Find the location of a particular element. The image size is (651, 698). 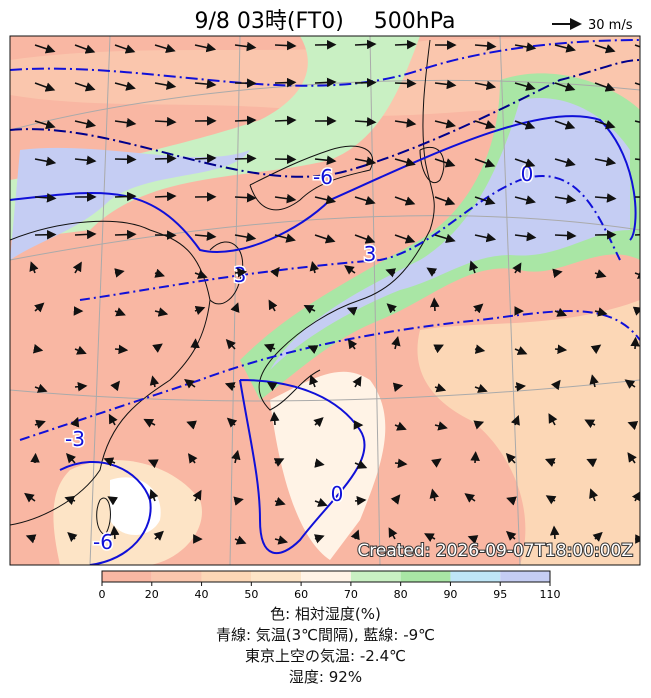

colorbar-tick-label: 90 is located at coordinates (450, 594).